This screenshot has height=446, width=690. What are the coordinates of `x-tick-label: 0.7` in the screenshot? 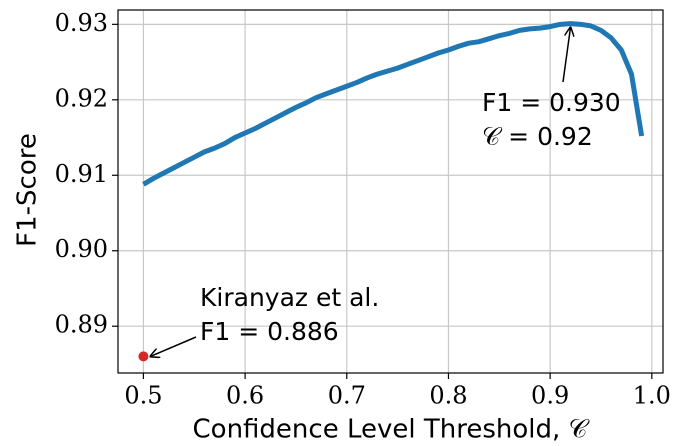 It's located at (347, 396).